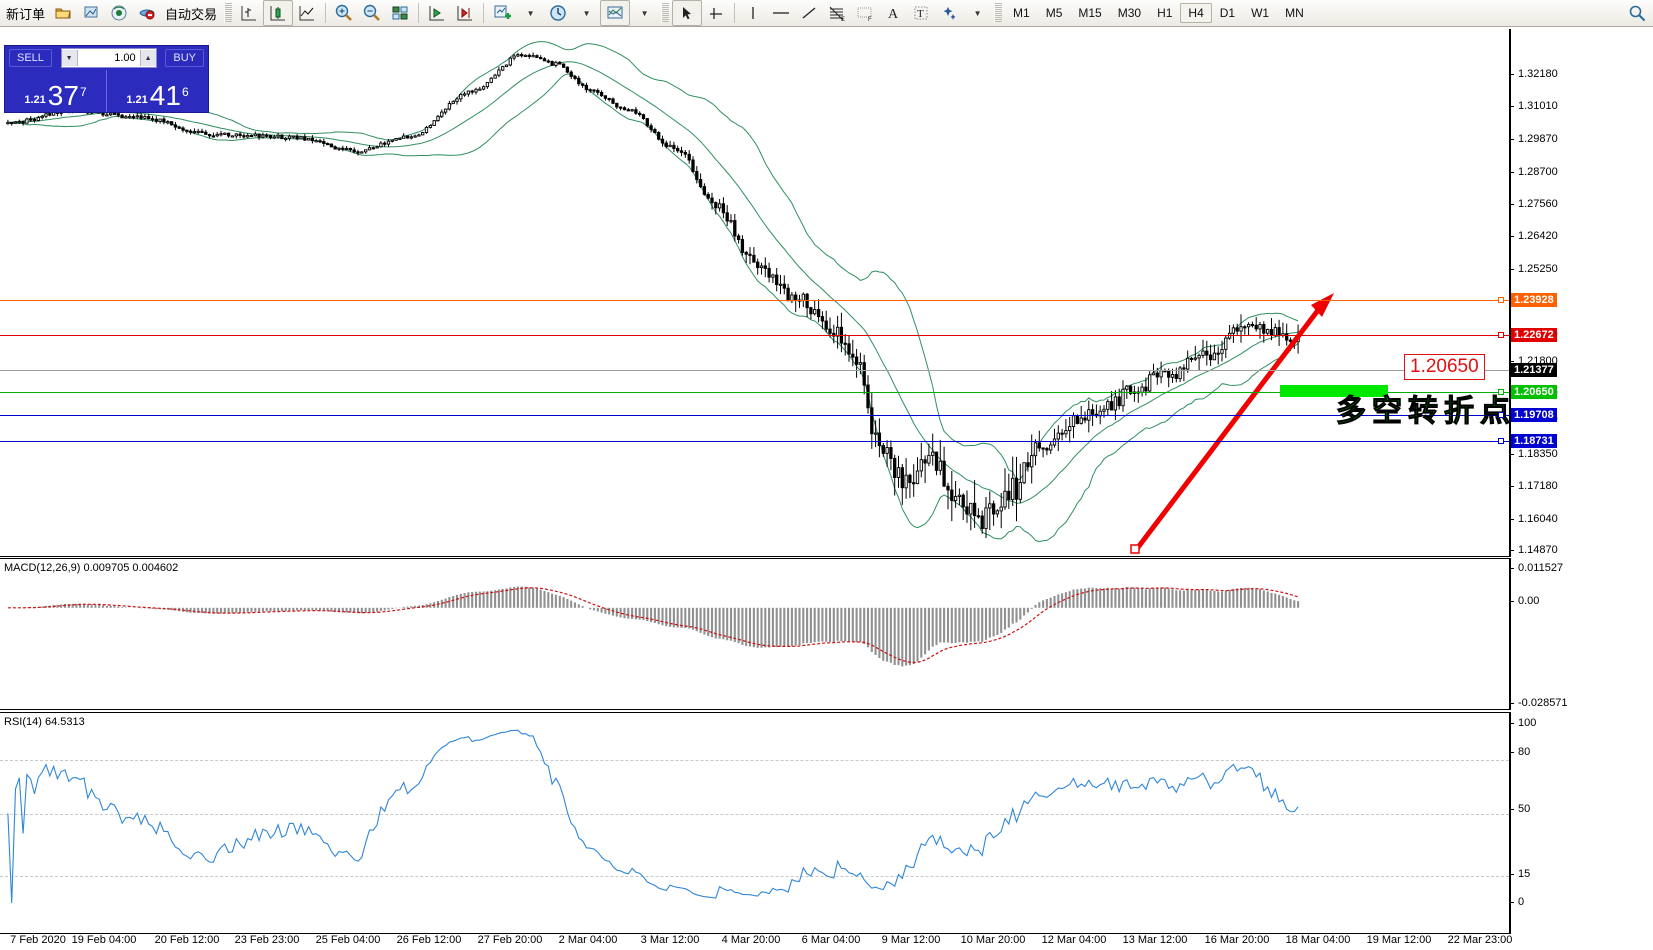  Describe the element at coordinates (1534, 392) in the screenshot. I see `price-tag-1-20650: 1.20650` at that location.